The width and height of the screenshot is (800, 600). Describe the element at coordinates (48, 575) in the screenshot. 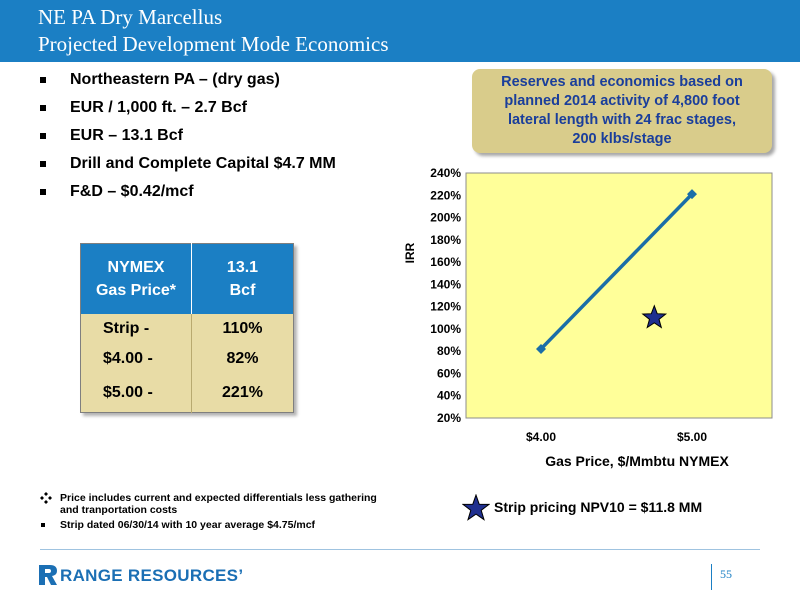

I see `range-resources-logo-icon` at that location.